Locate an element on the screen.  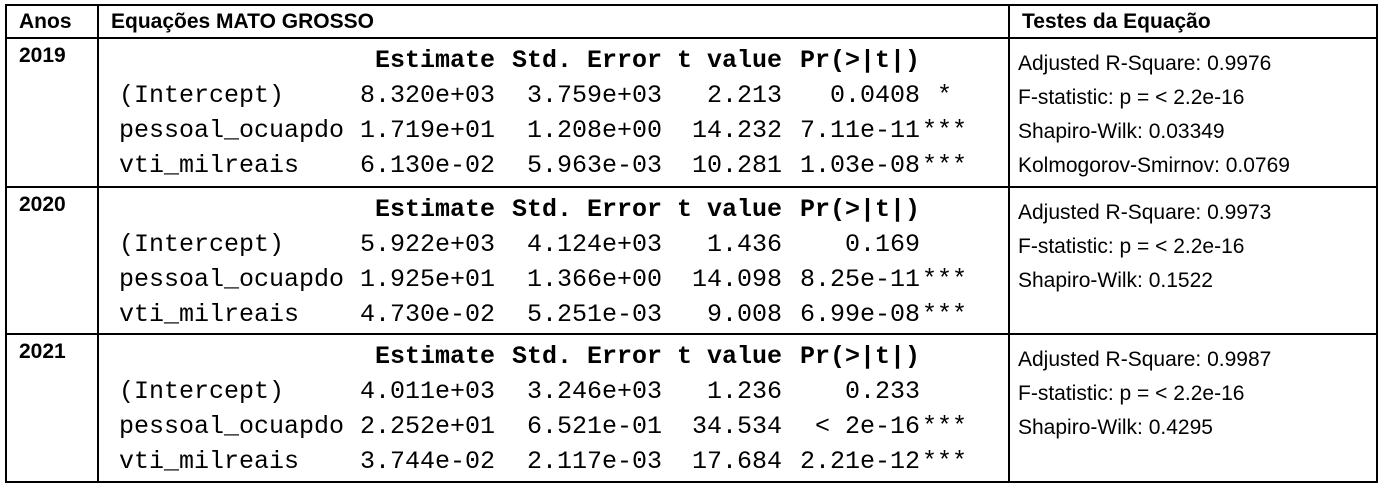
coef-value: 1.03e-08 is located at coordinates (859, 165).